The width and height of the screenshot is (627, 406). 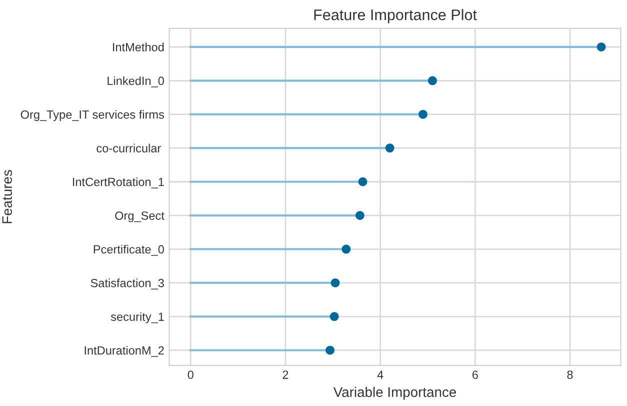 I want to click on x-tick-label: 0, so click(x=191, y=374).